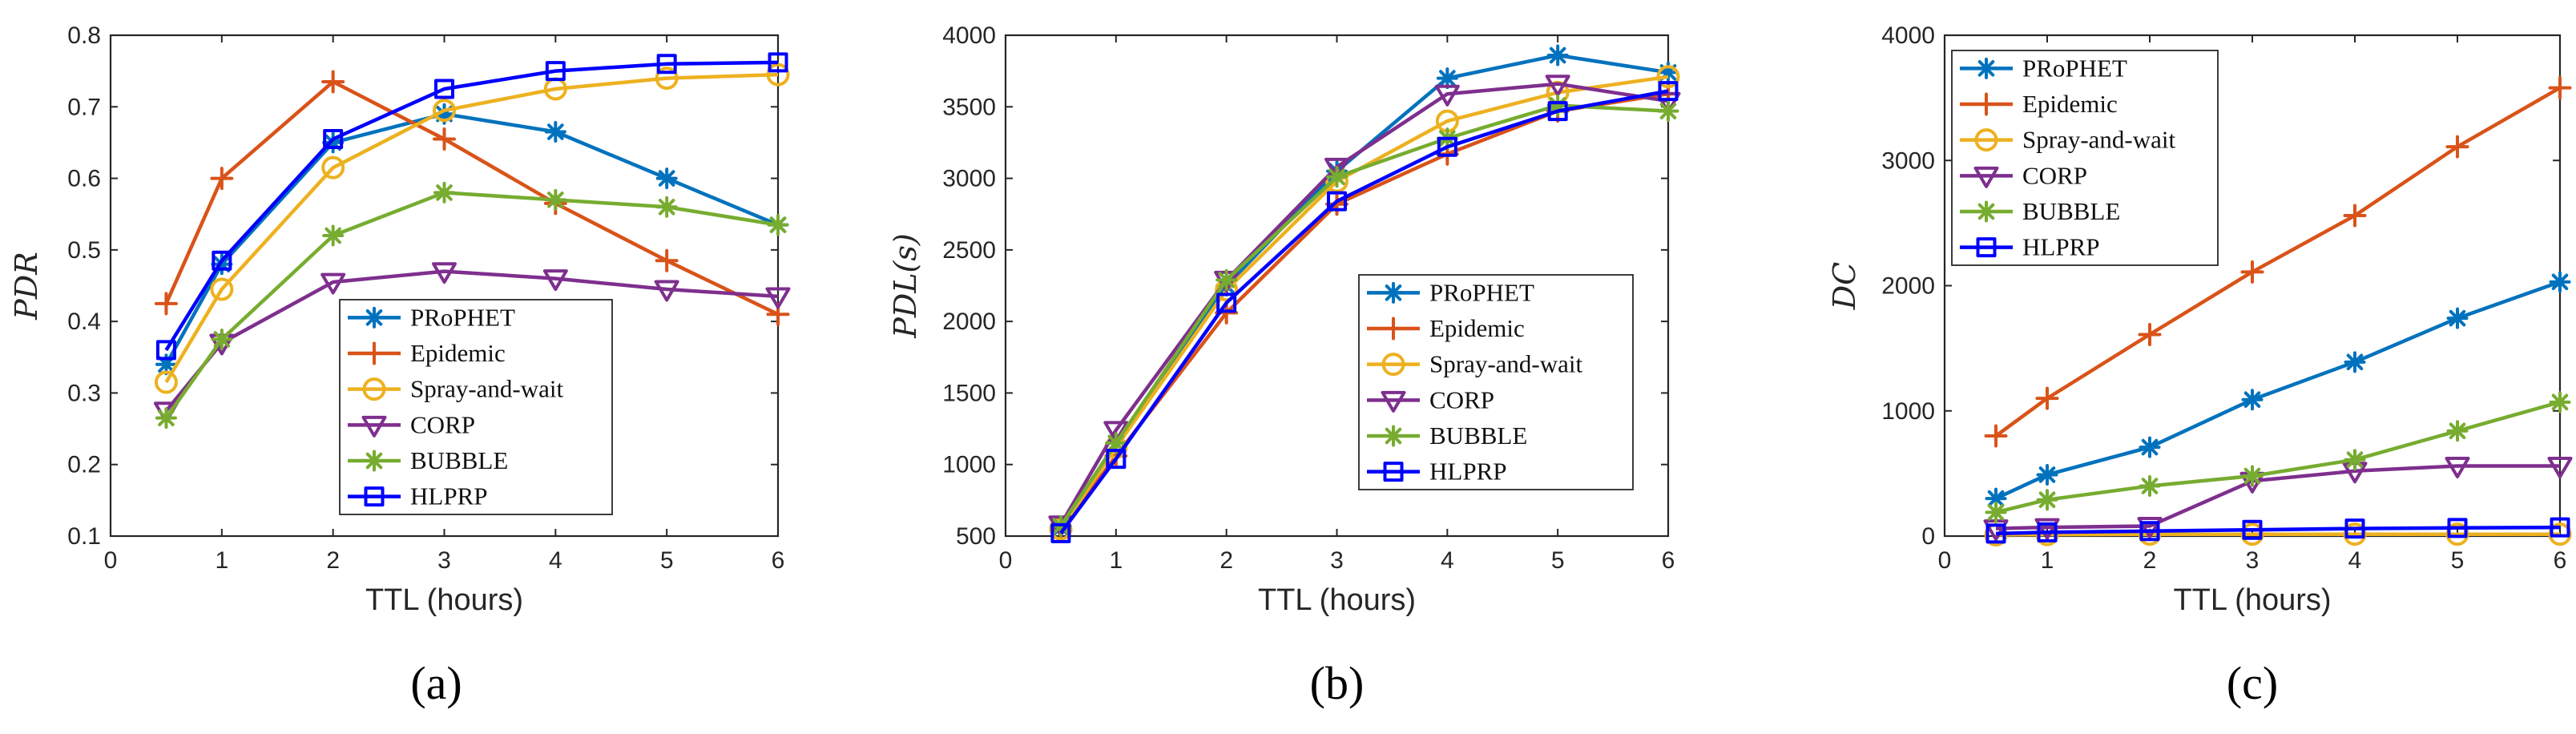  Describe the element at coordinates (84, 250) in the screenshot. I see `y-tick-label: 0.5` at that location.